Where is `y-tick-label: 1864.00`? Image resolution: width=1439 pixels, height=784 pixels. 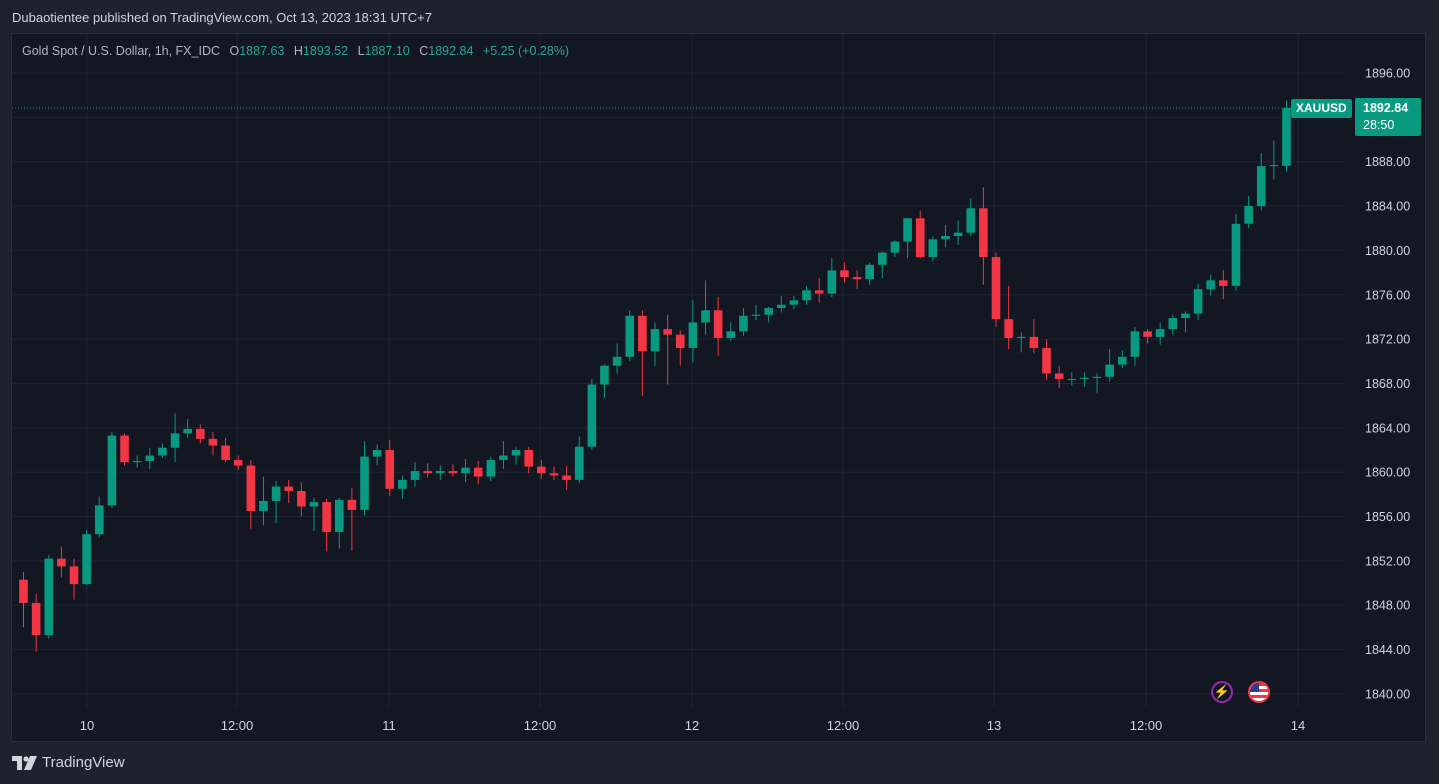
y-tick-label: 1864.00 is located at coordinates (1387, 428).